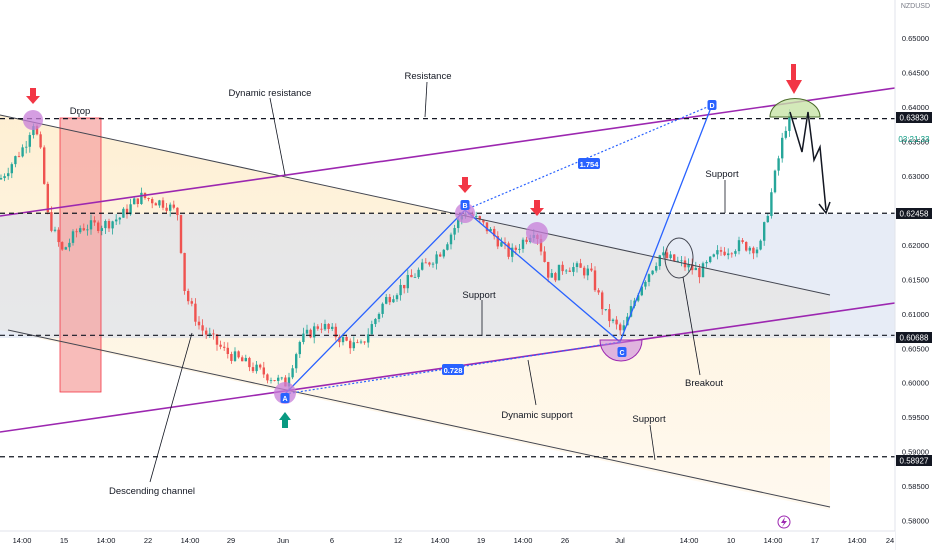  What do you see at coordinates (152, 491) in the screenshot?
I see `annotation-descending-channel: Descending channel` at bounding box center [152, 491].